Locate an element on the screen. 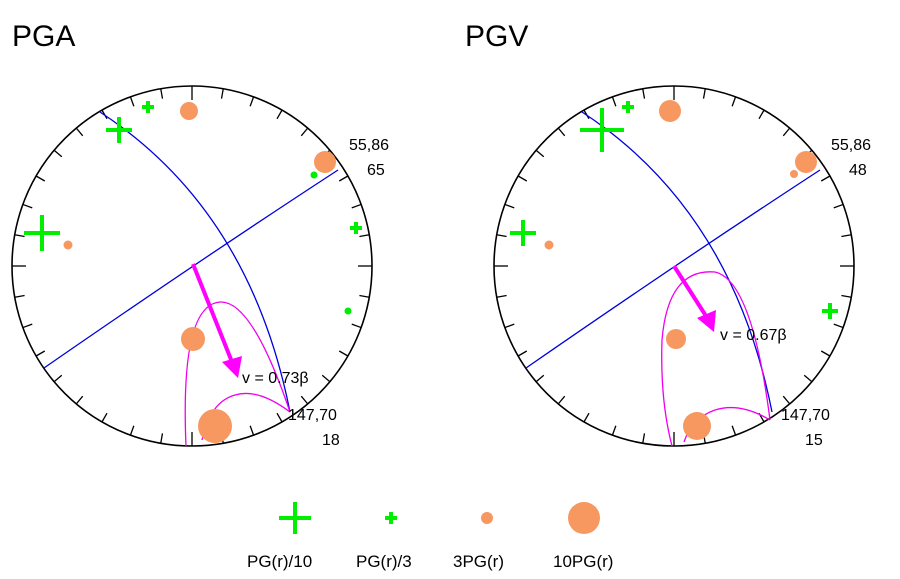 This screenshot has width=900, height=579. legend-symbol-large-plus-icon is located at coordinates (295, 518).